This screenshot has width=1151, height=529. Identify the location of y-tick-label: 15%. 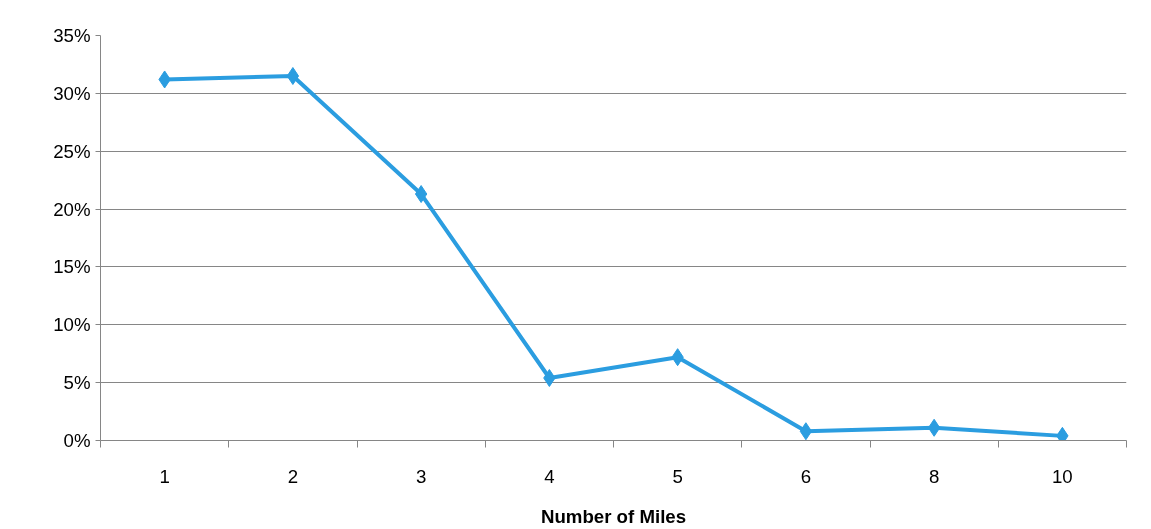
(72, 267).